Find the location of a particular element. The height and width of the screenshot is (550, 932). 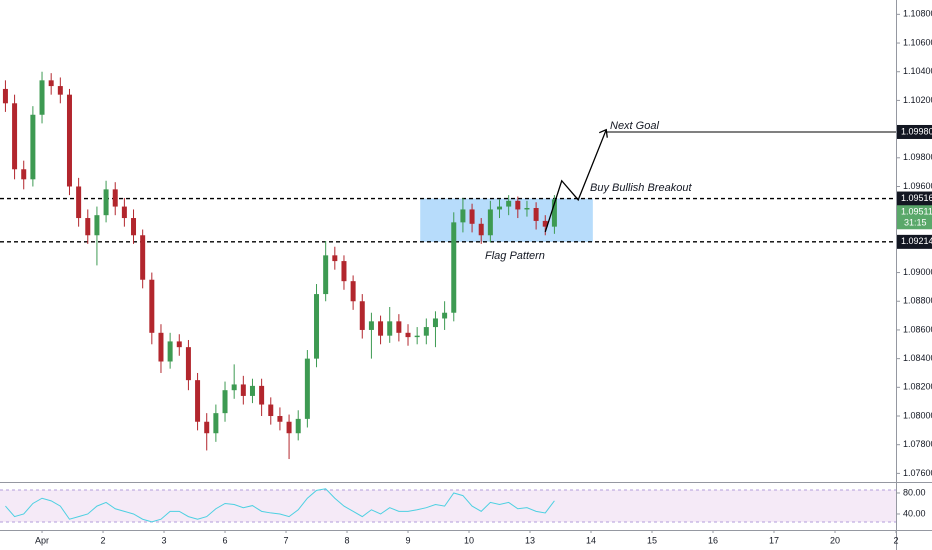

x-tick-label: 7 is located at coordinates (286, 540).